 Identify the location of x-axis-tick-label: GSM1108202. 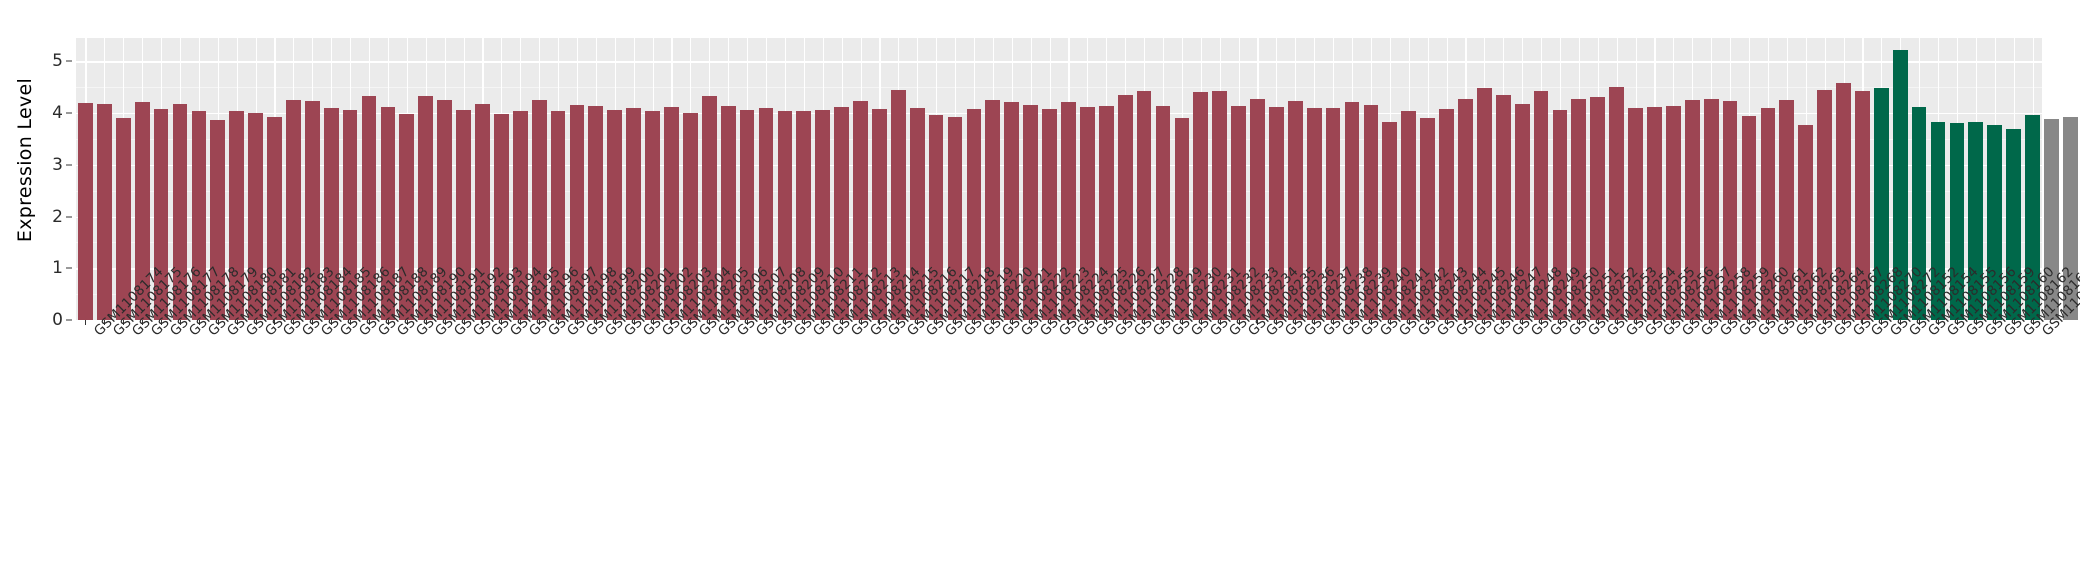
(659, 302).